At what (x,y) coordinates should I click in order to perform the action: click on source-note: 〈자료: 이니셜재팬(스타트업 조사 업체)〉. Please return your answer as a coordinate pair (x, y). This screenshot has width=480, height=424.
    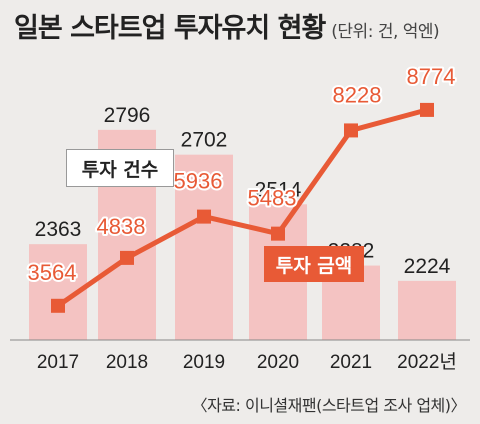
    Looking at the image, I should click on (329, 405).